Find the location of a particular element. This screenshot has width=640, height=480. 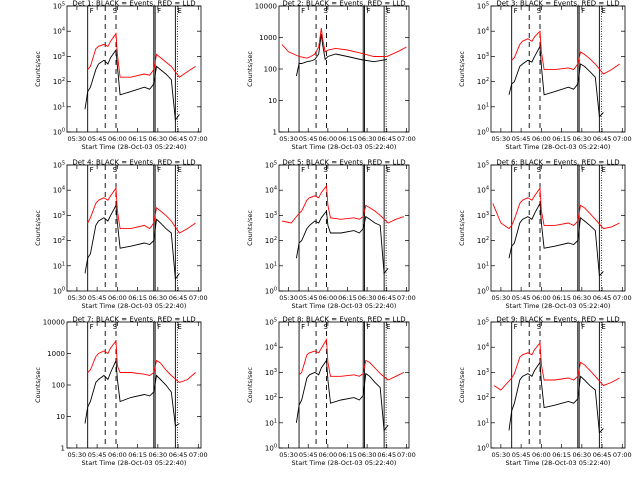

y-tick-label: 10 is located at coordinates (60, 417).